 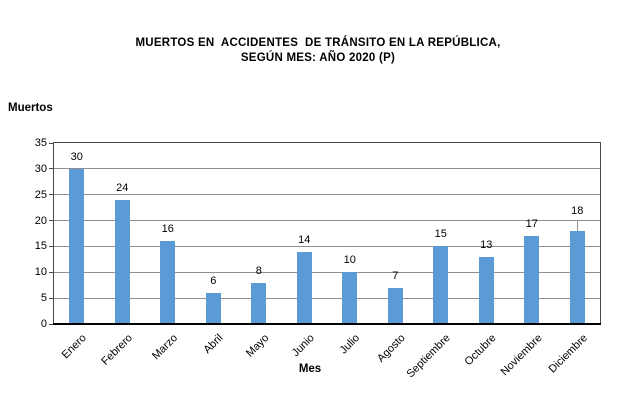 What do you see at coordinates (122, 187) in the screenshot?
I see `data-label-febrero: 24` at bounding box center [122, 187].